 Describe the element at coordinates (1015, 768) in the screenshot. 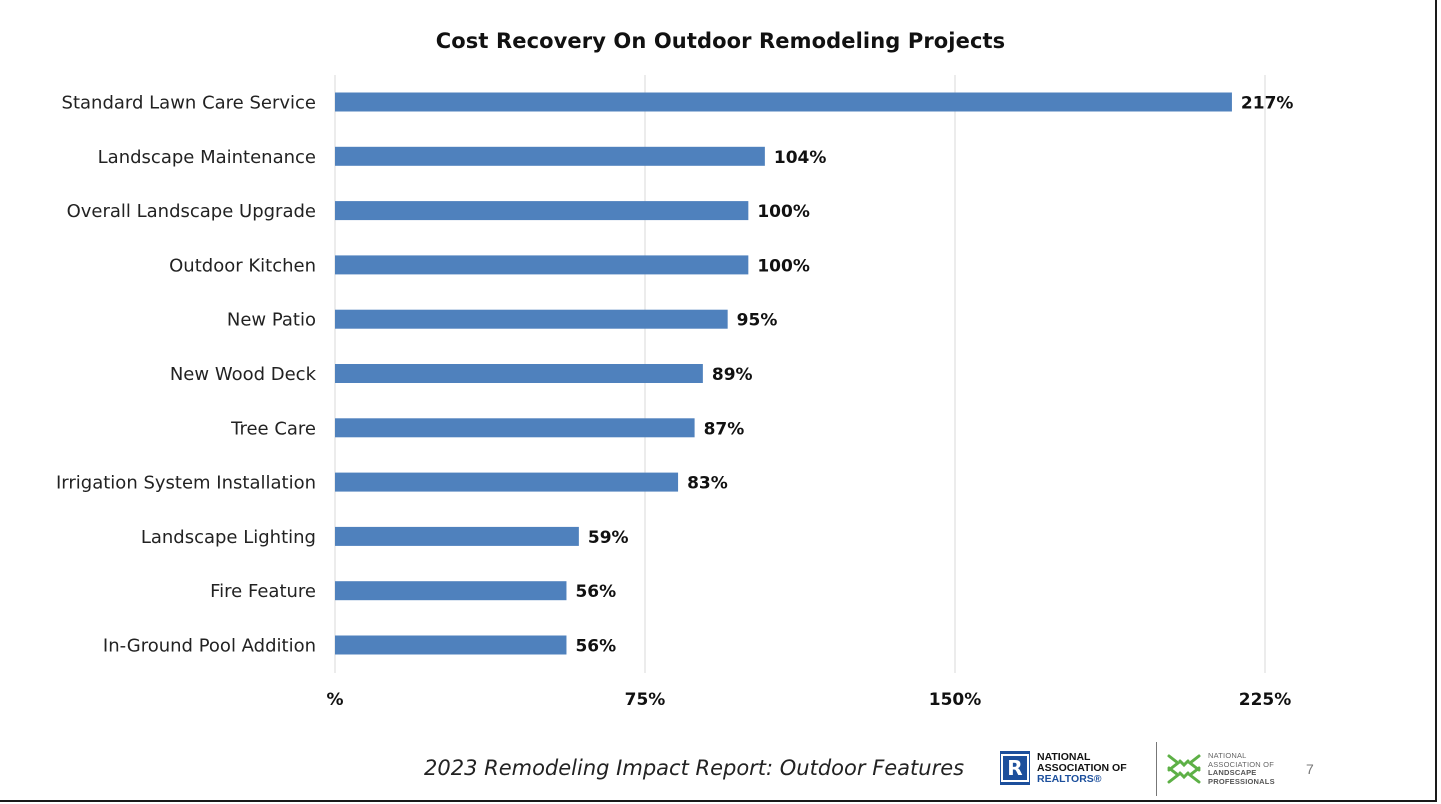

I see `realtor-r-icon: R` at that location.